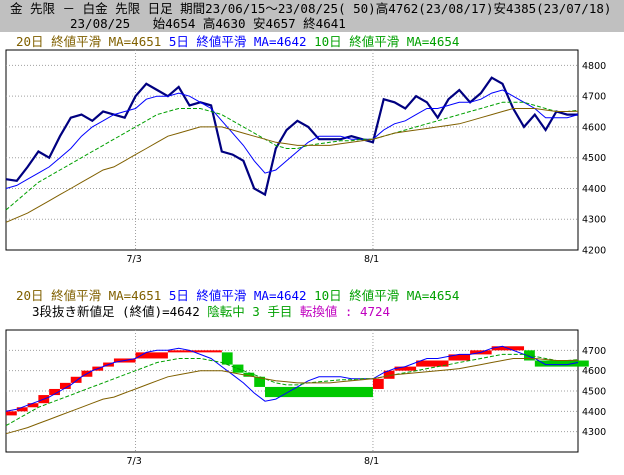 The image size is (624, 475). I want to click on brick-status-line: 3段抜き新値足 (終値)=4642 陰転中 3 手目 転換値 : 4724, so click(211, 311).